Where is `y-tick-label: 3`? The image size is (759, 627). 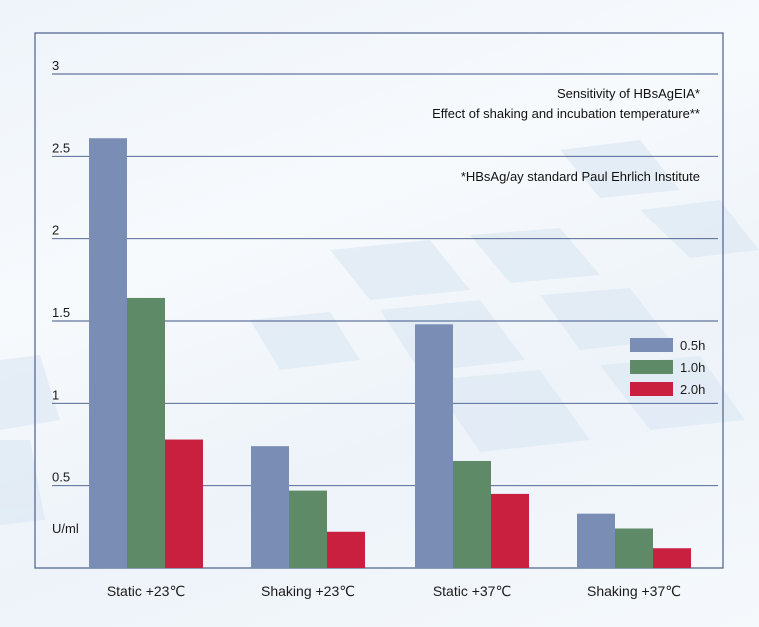 y-tick-label: 3 is located at coordinates (55, 65).